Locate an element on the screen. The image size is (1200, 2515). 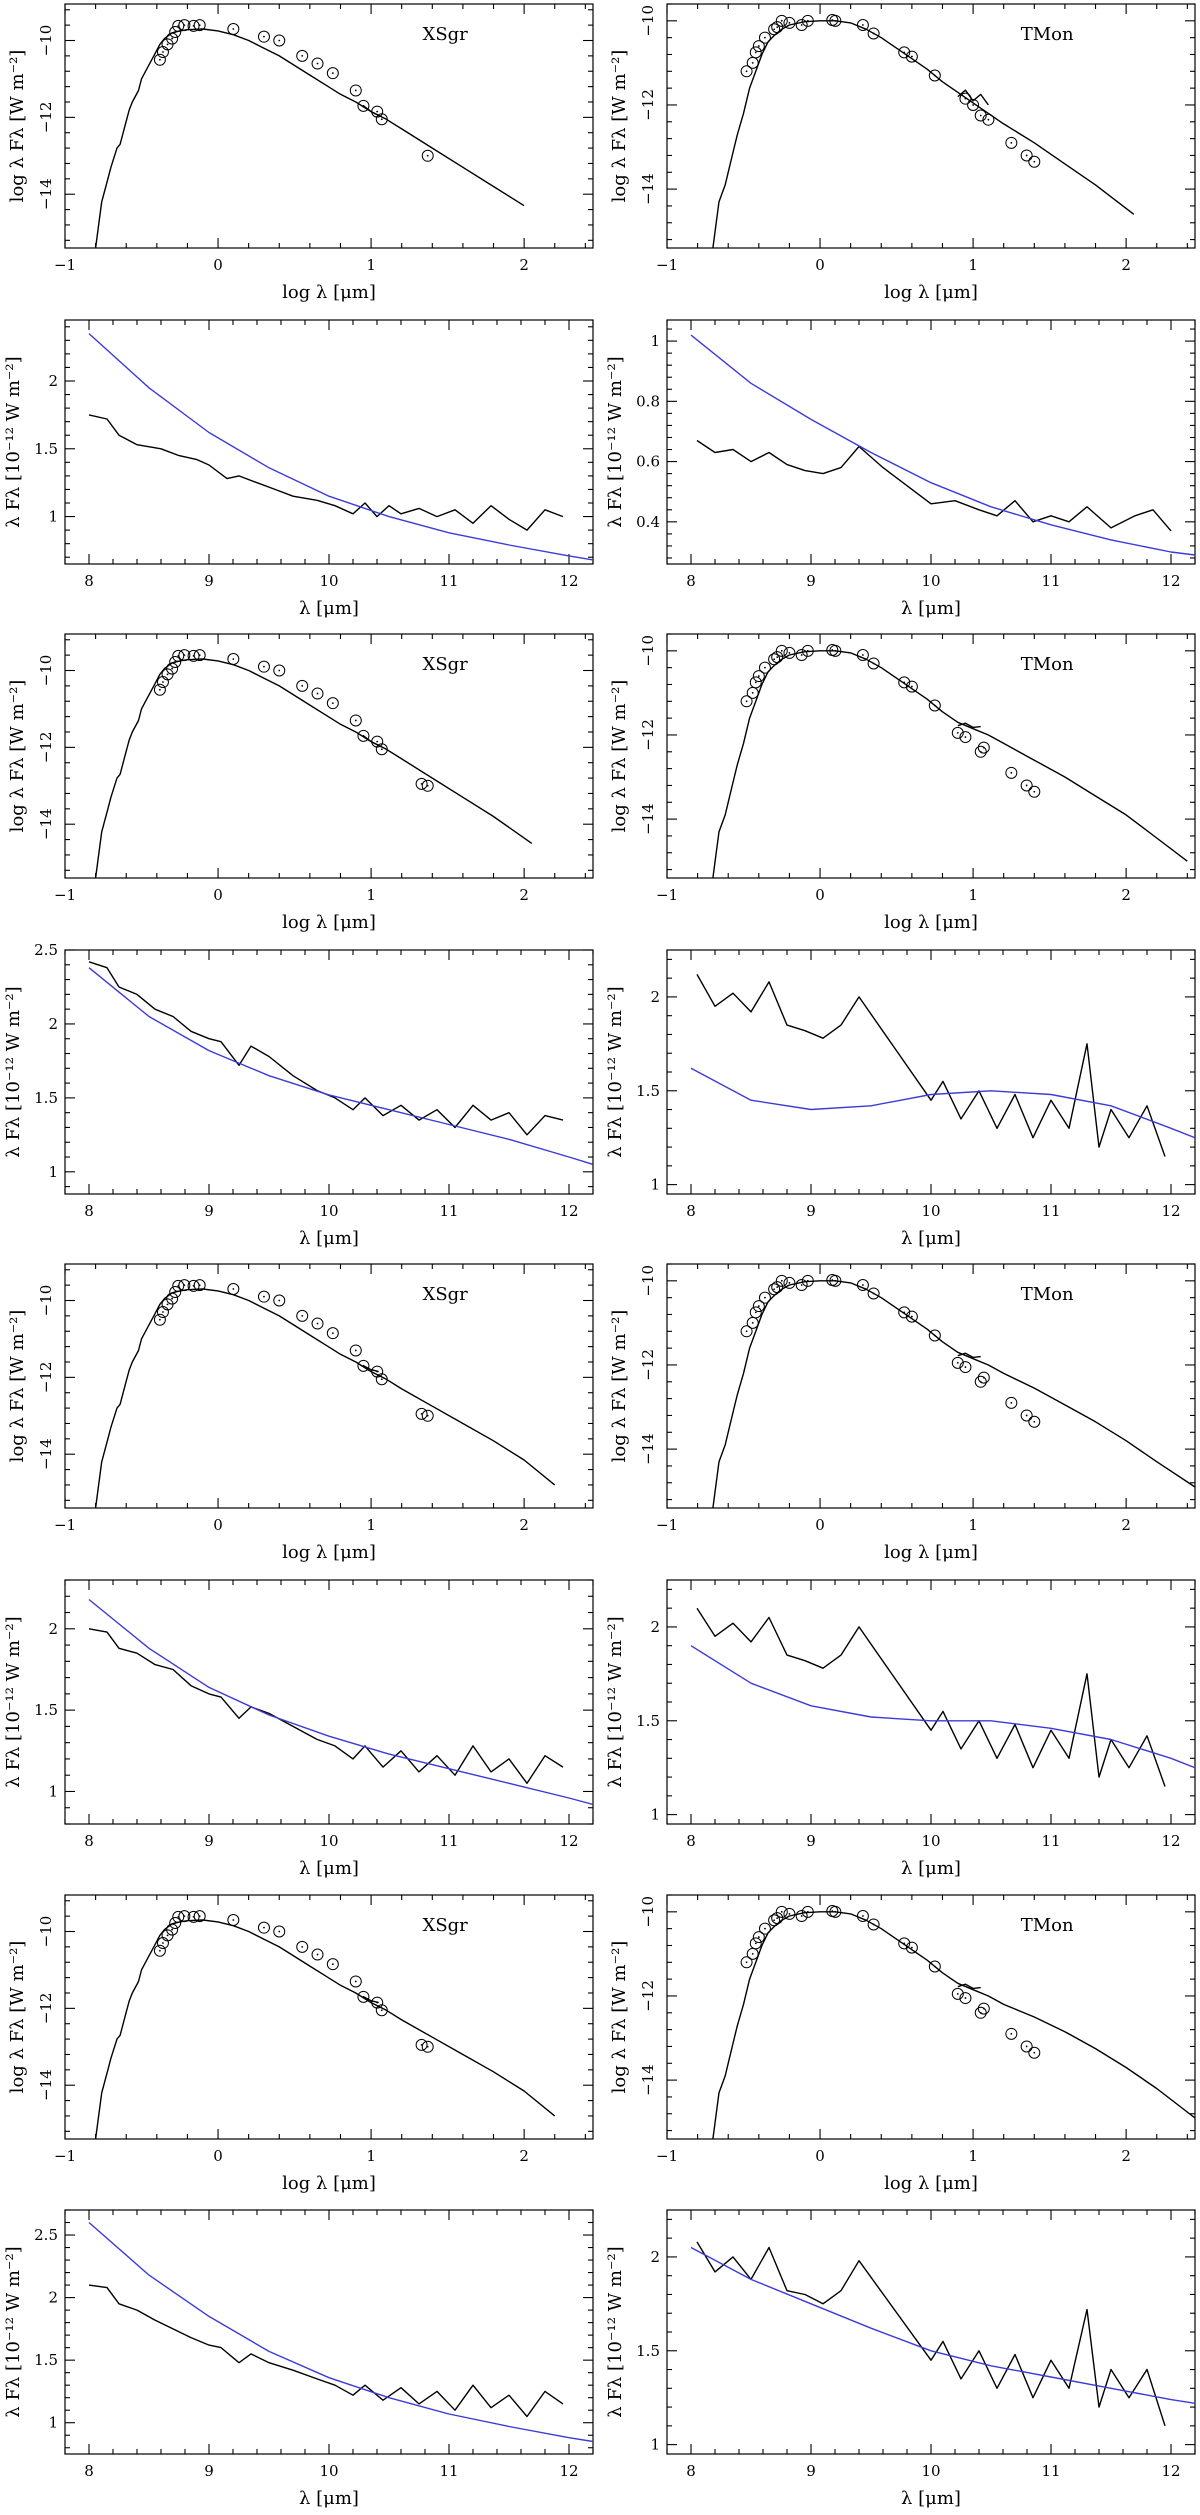
x-tick-label: 9 is located at coordinates (209, 2471).